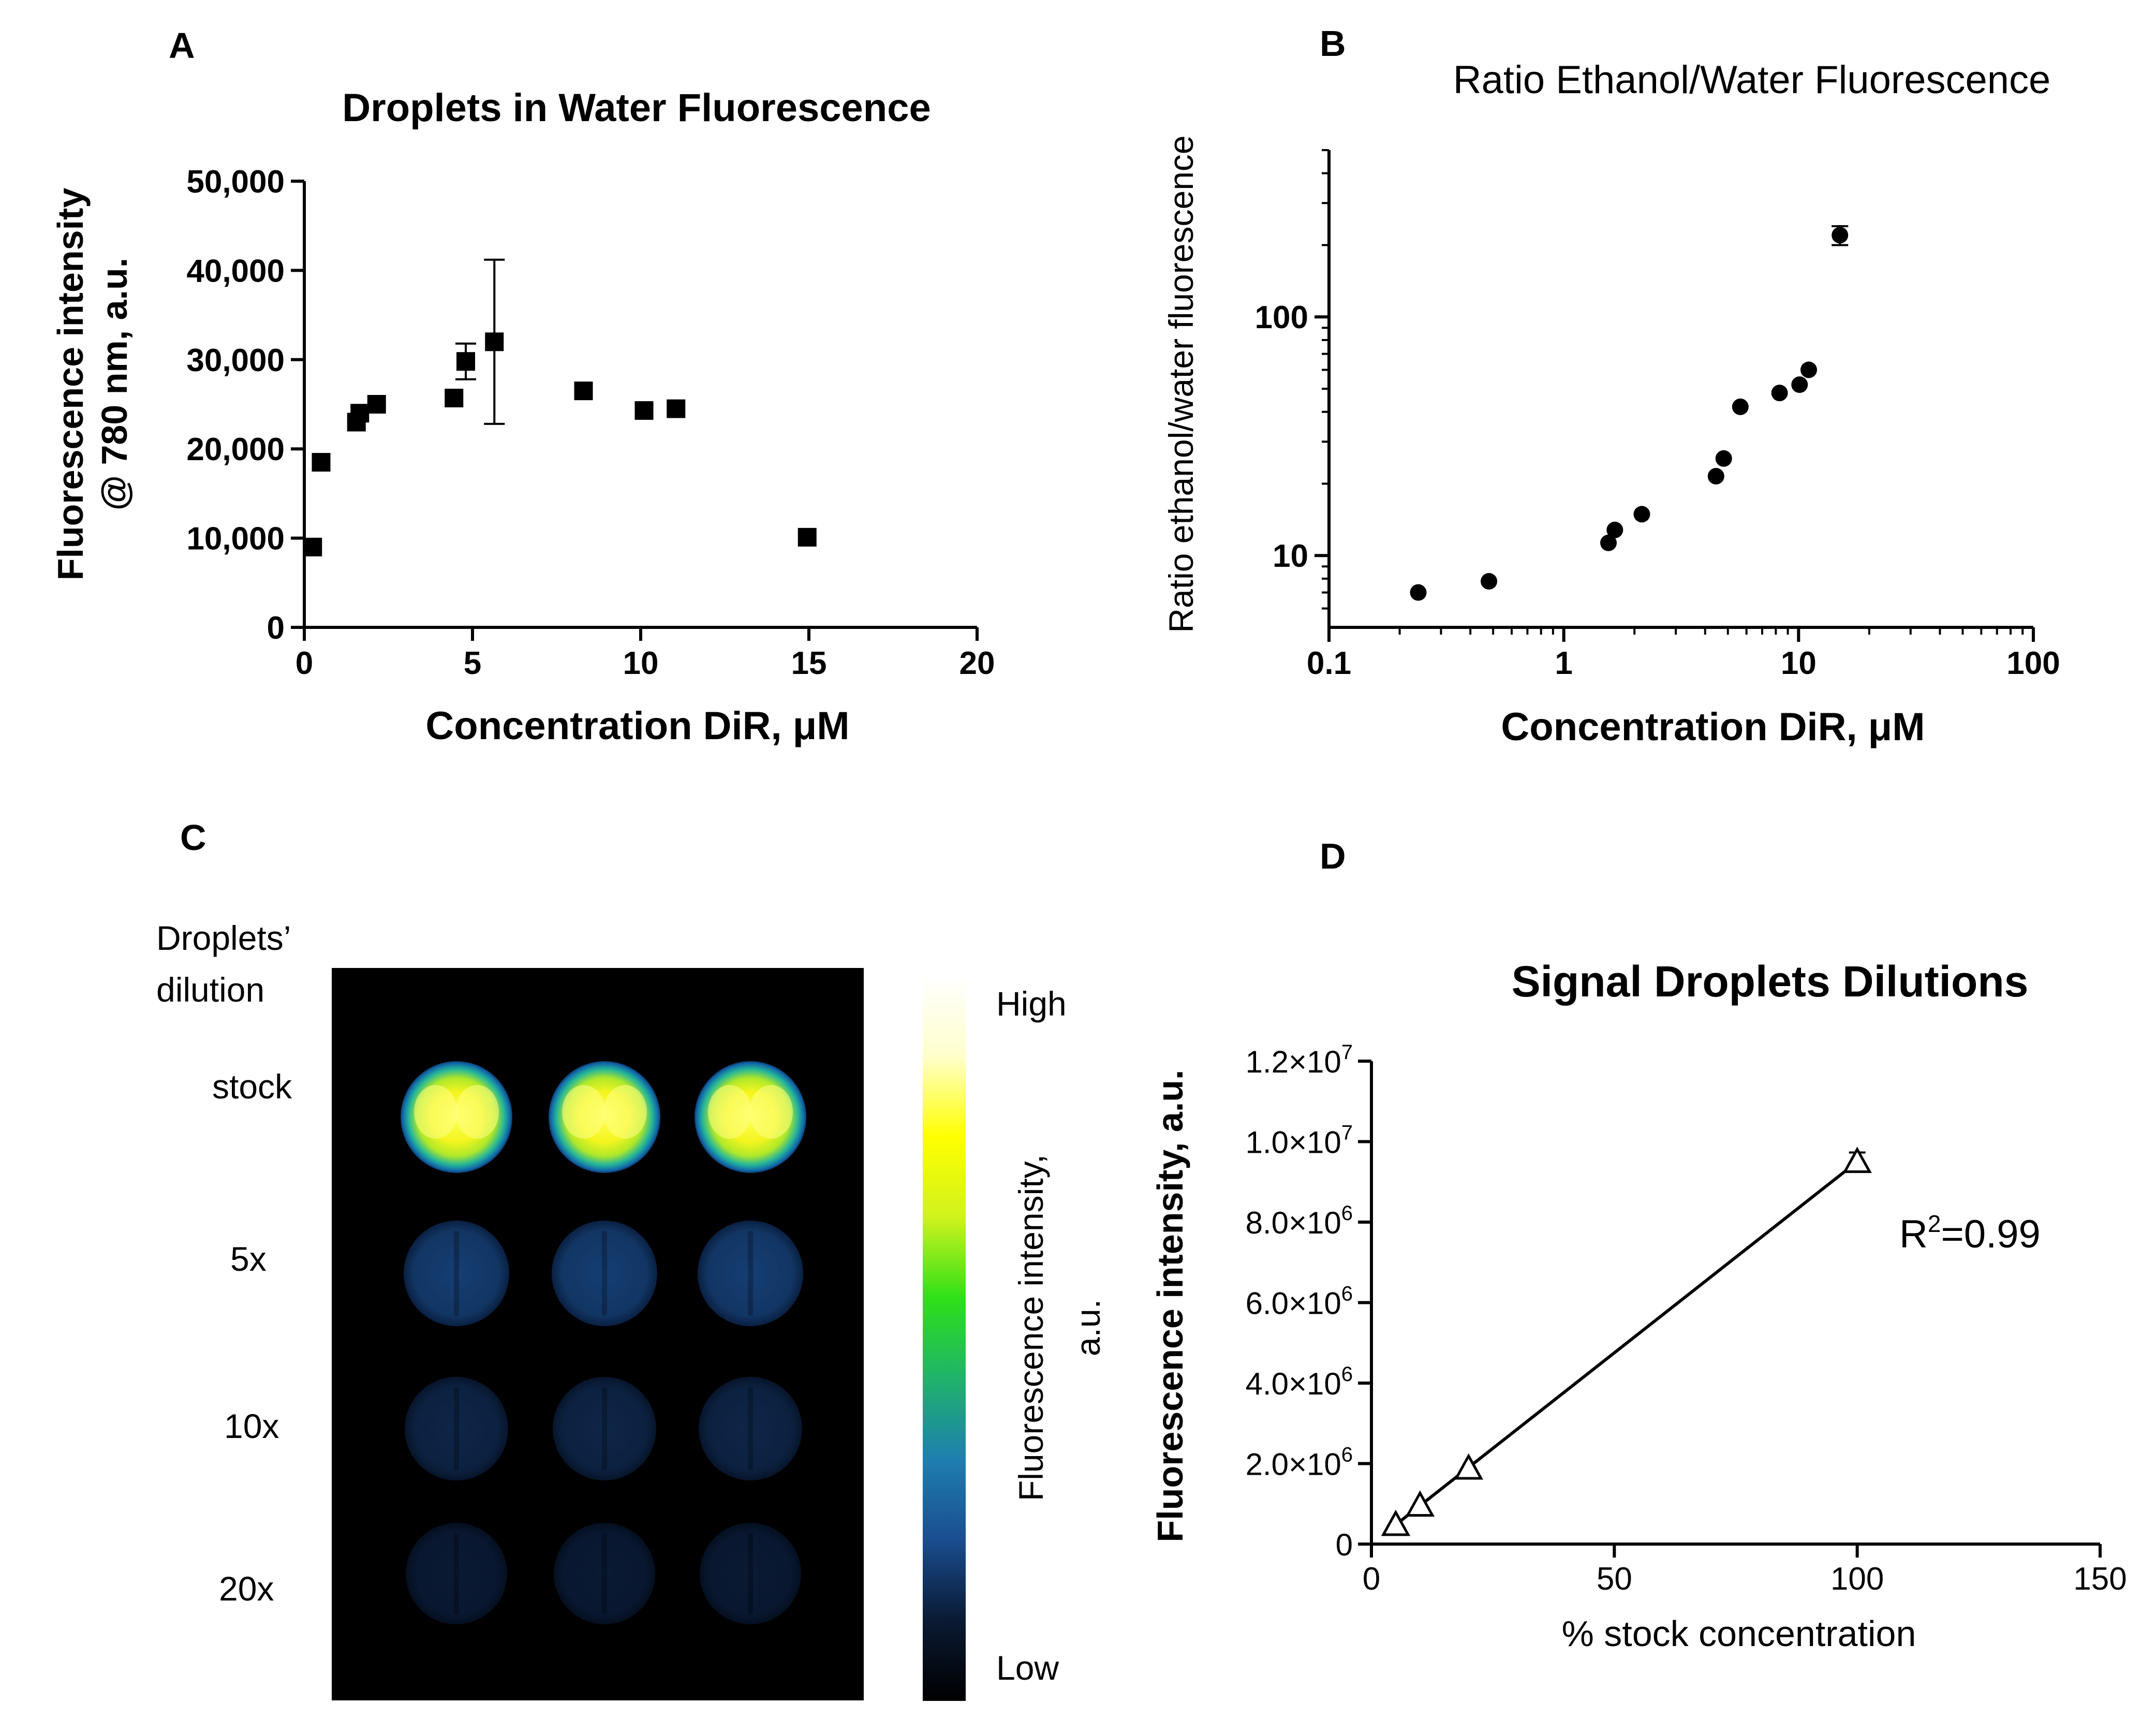  I want to click on panel-a-x-tick-label: 10, so click(641, 663).